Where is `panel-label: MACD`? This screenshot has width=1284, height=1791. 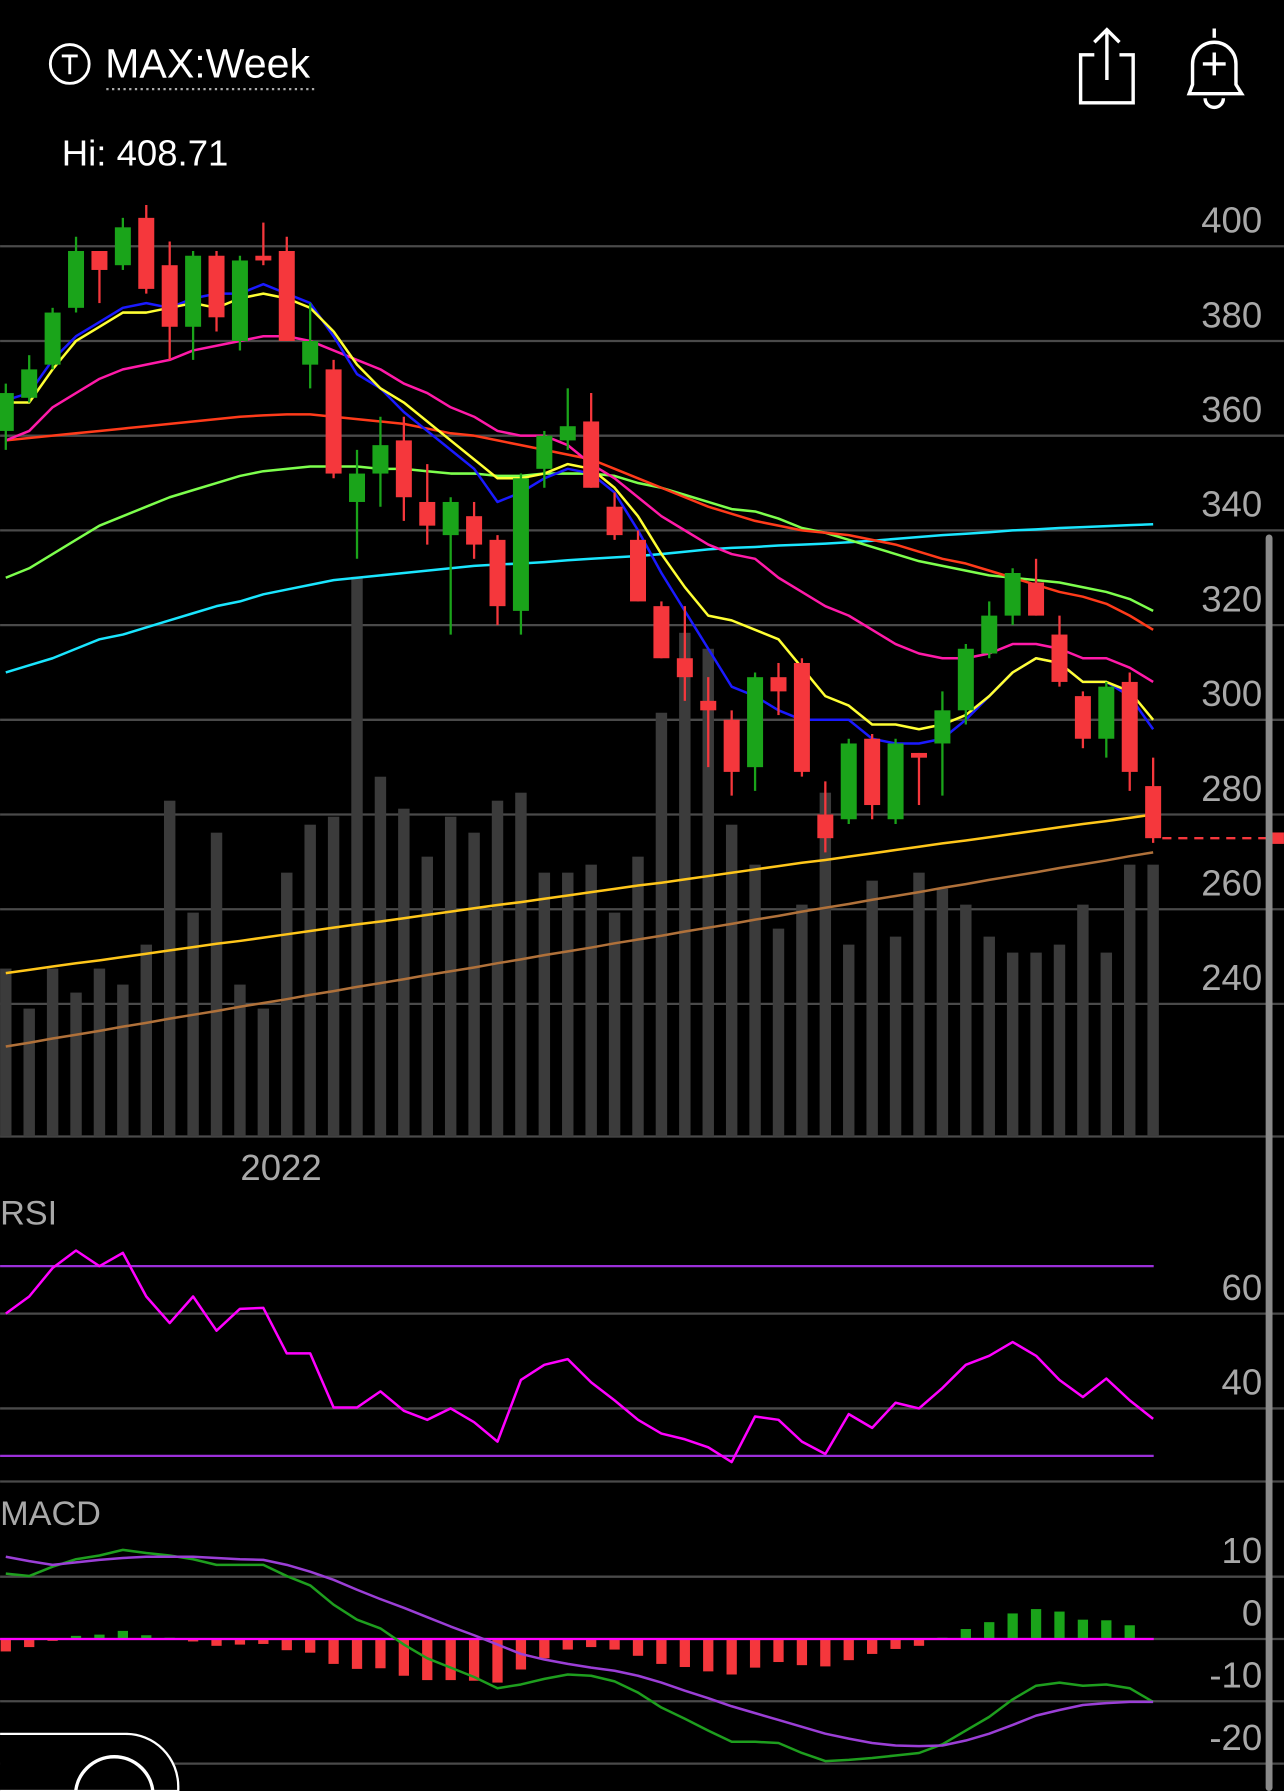
panel-label: MACD is located at coordinates (50, 1514).